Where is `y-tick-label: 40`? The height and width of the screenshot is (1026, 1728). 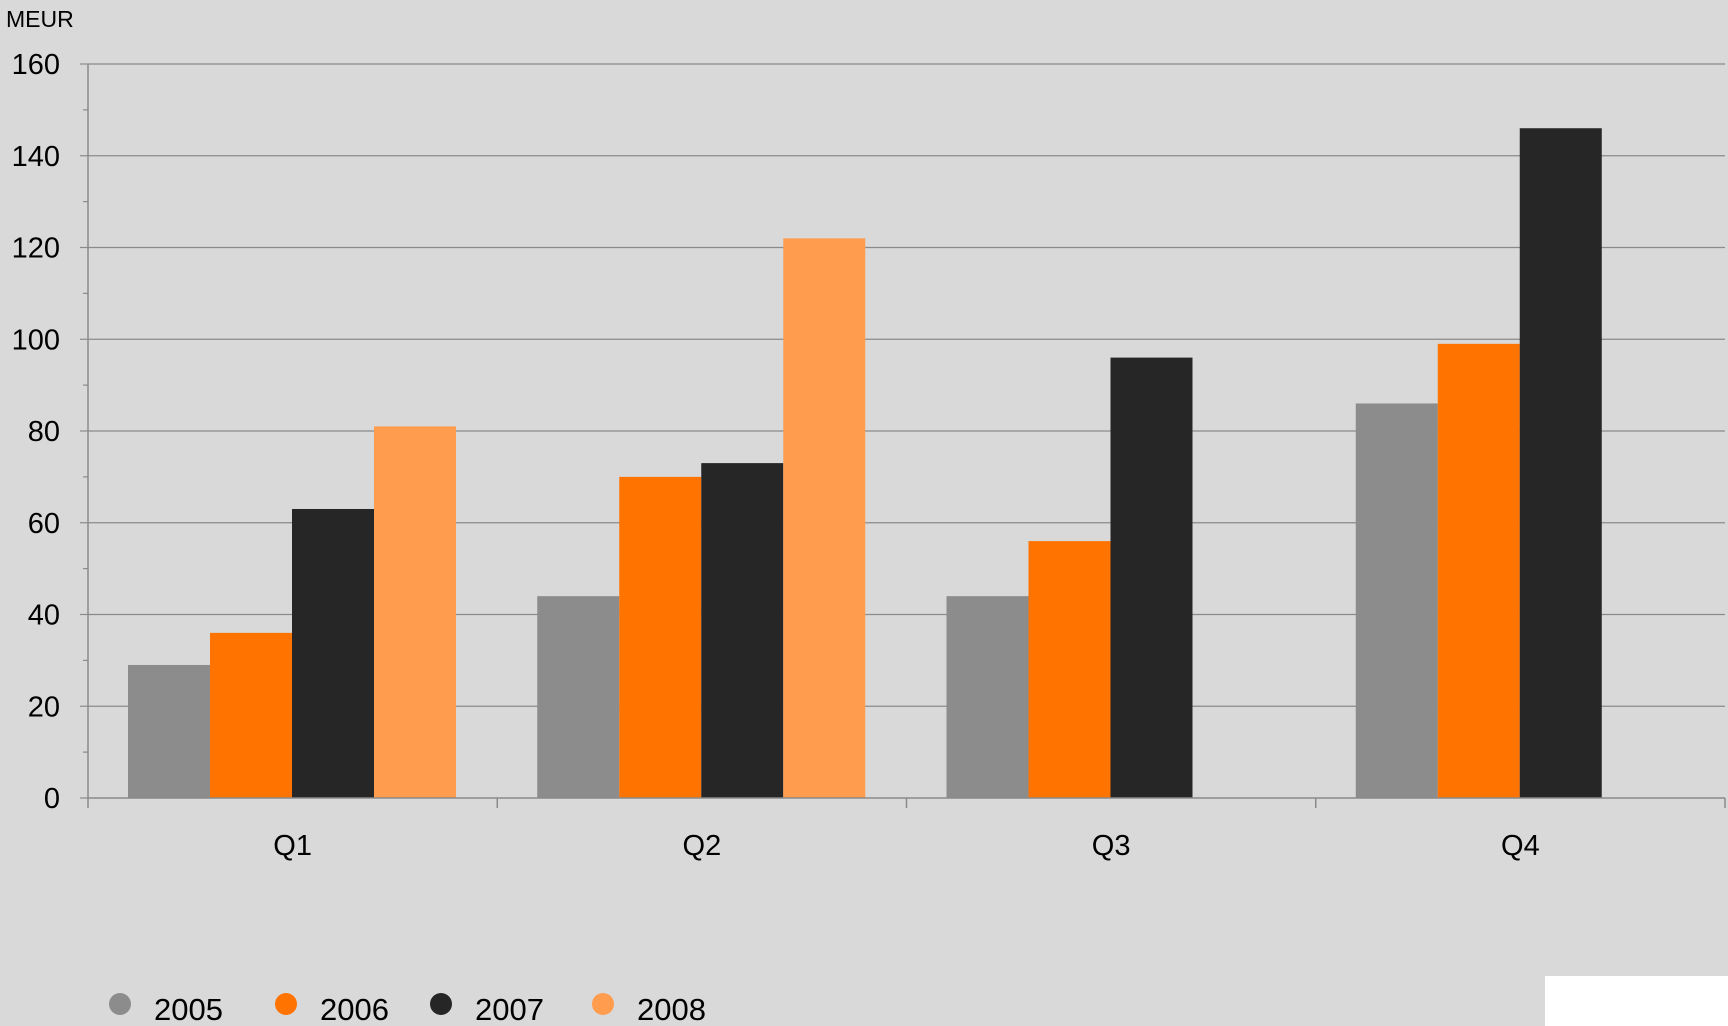
y-tick-label: 40 is located at coordinates (44, 616).